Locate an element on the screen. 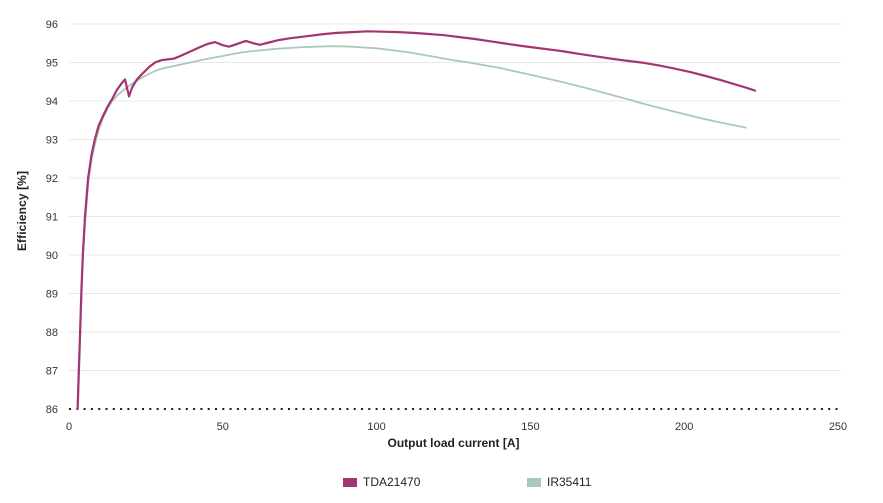 This screenshot has height=503, width=883. legend-item-ir35411: IR35411 is located at coordinates (559, 482).